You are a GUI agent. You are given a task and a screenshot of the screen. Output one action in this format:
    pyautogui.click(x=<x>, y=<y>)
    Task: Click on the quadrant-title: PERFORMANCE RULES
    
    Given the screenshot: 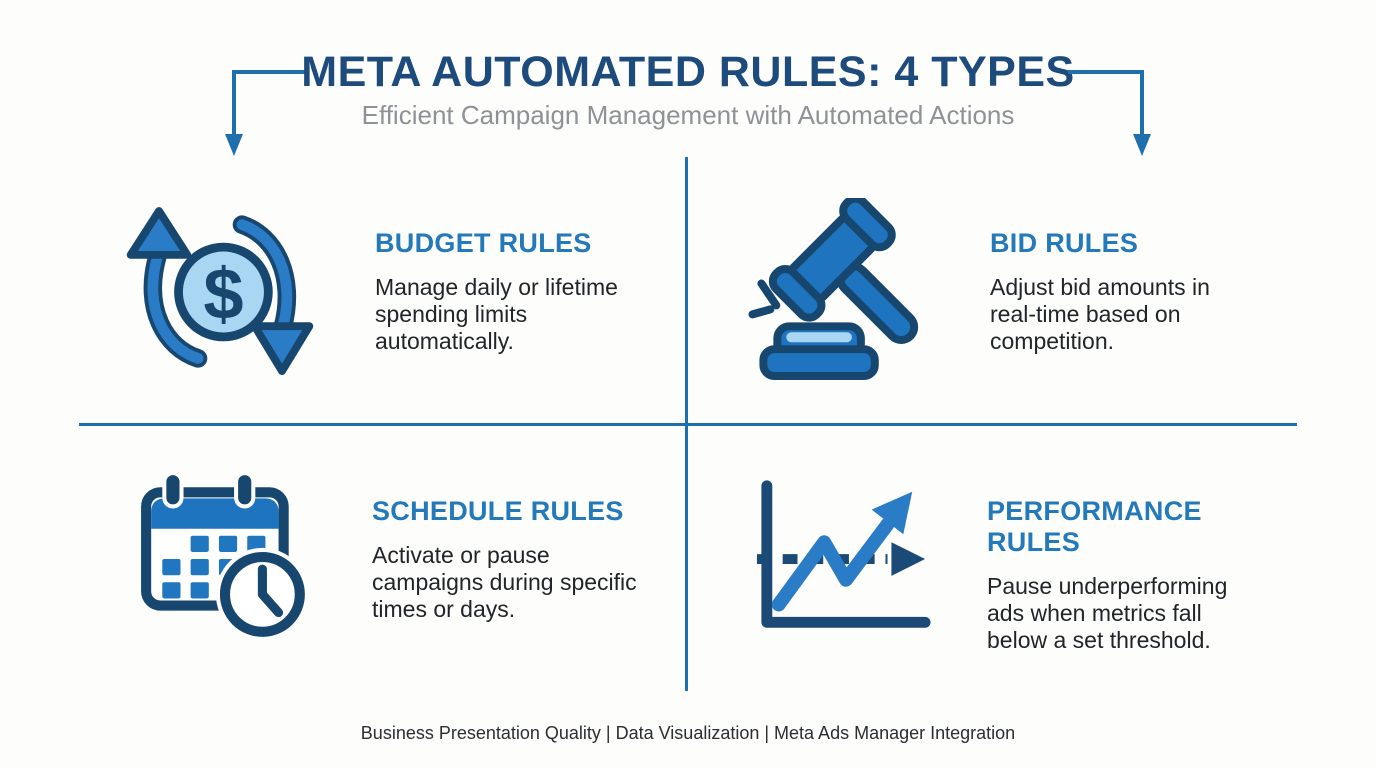 What is the action you would take?
    pyautogui.click(x=1094, y=526)
    